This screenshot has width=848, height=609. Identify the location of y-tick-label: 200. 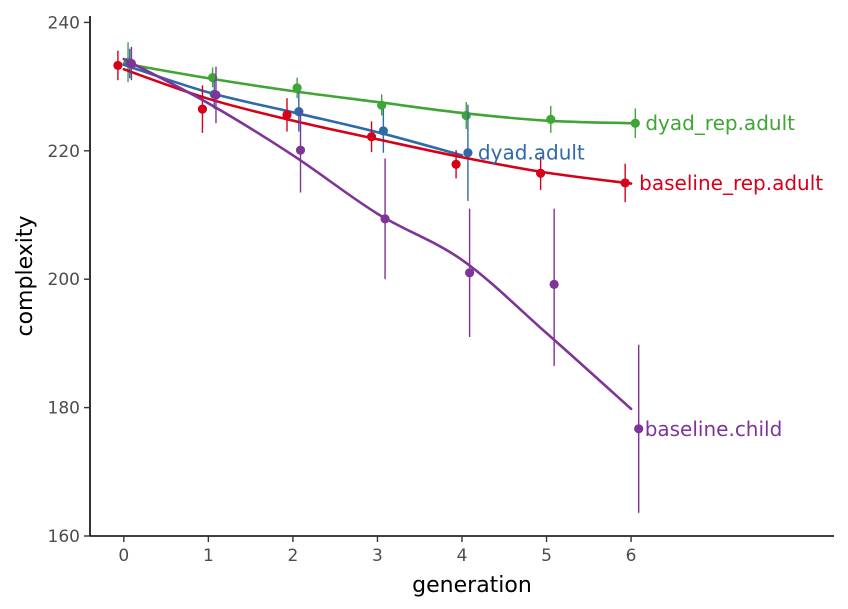
(64, 280).